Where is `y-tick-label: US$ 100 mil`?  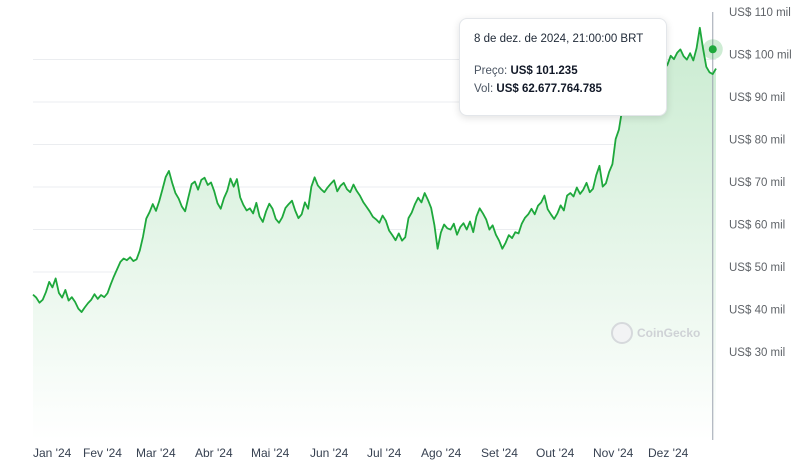 y-tick-label: US$ 100 mil is located at coordinates (760, 56).